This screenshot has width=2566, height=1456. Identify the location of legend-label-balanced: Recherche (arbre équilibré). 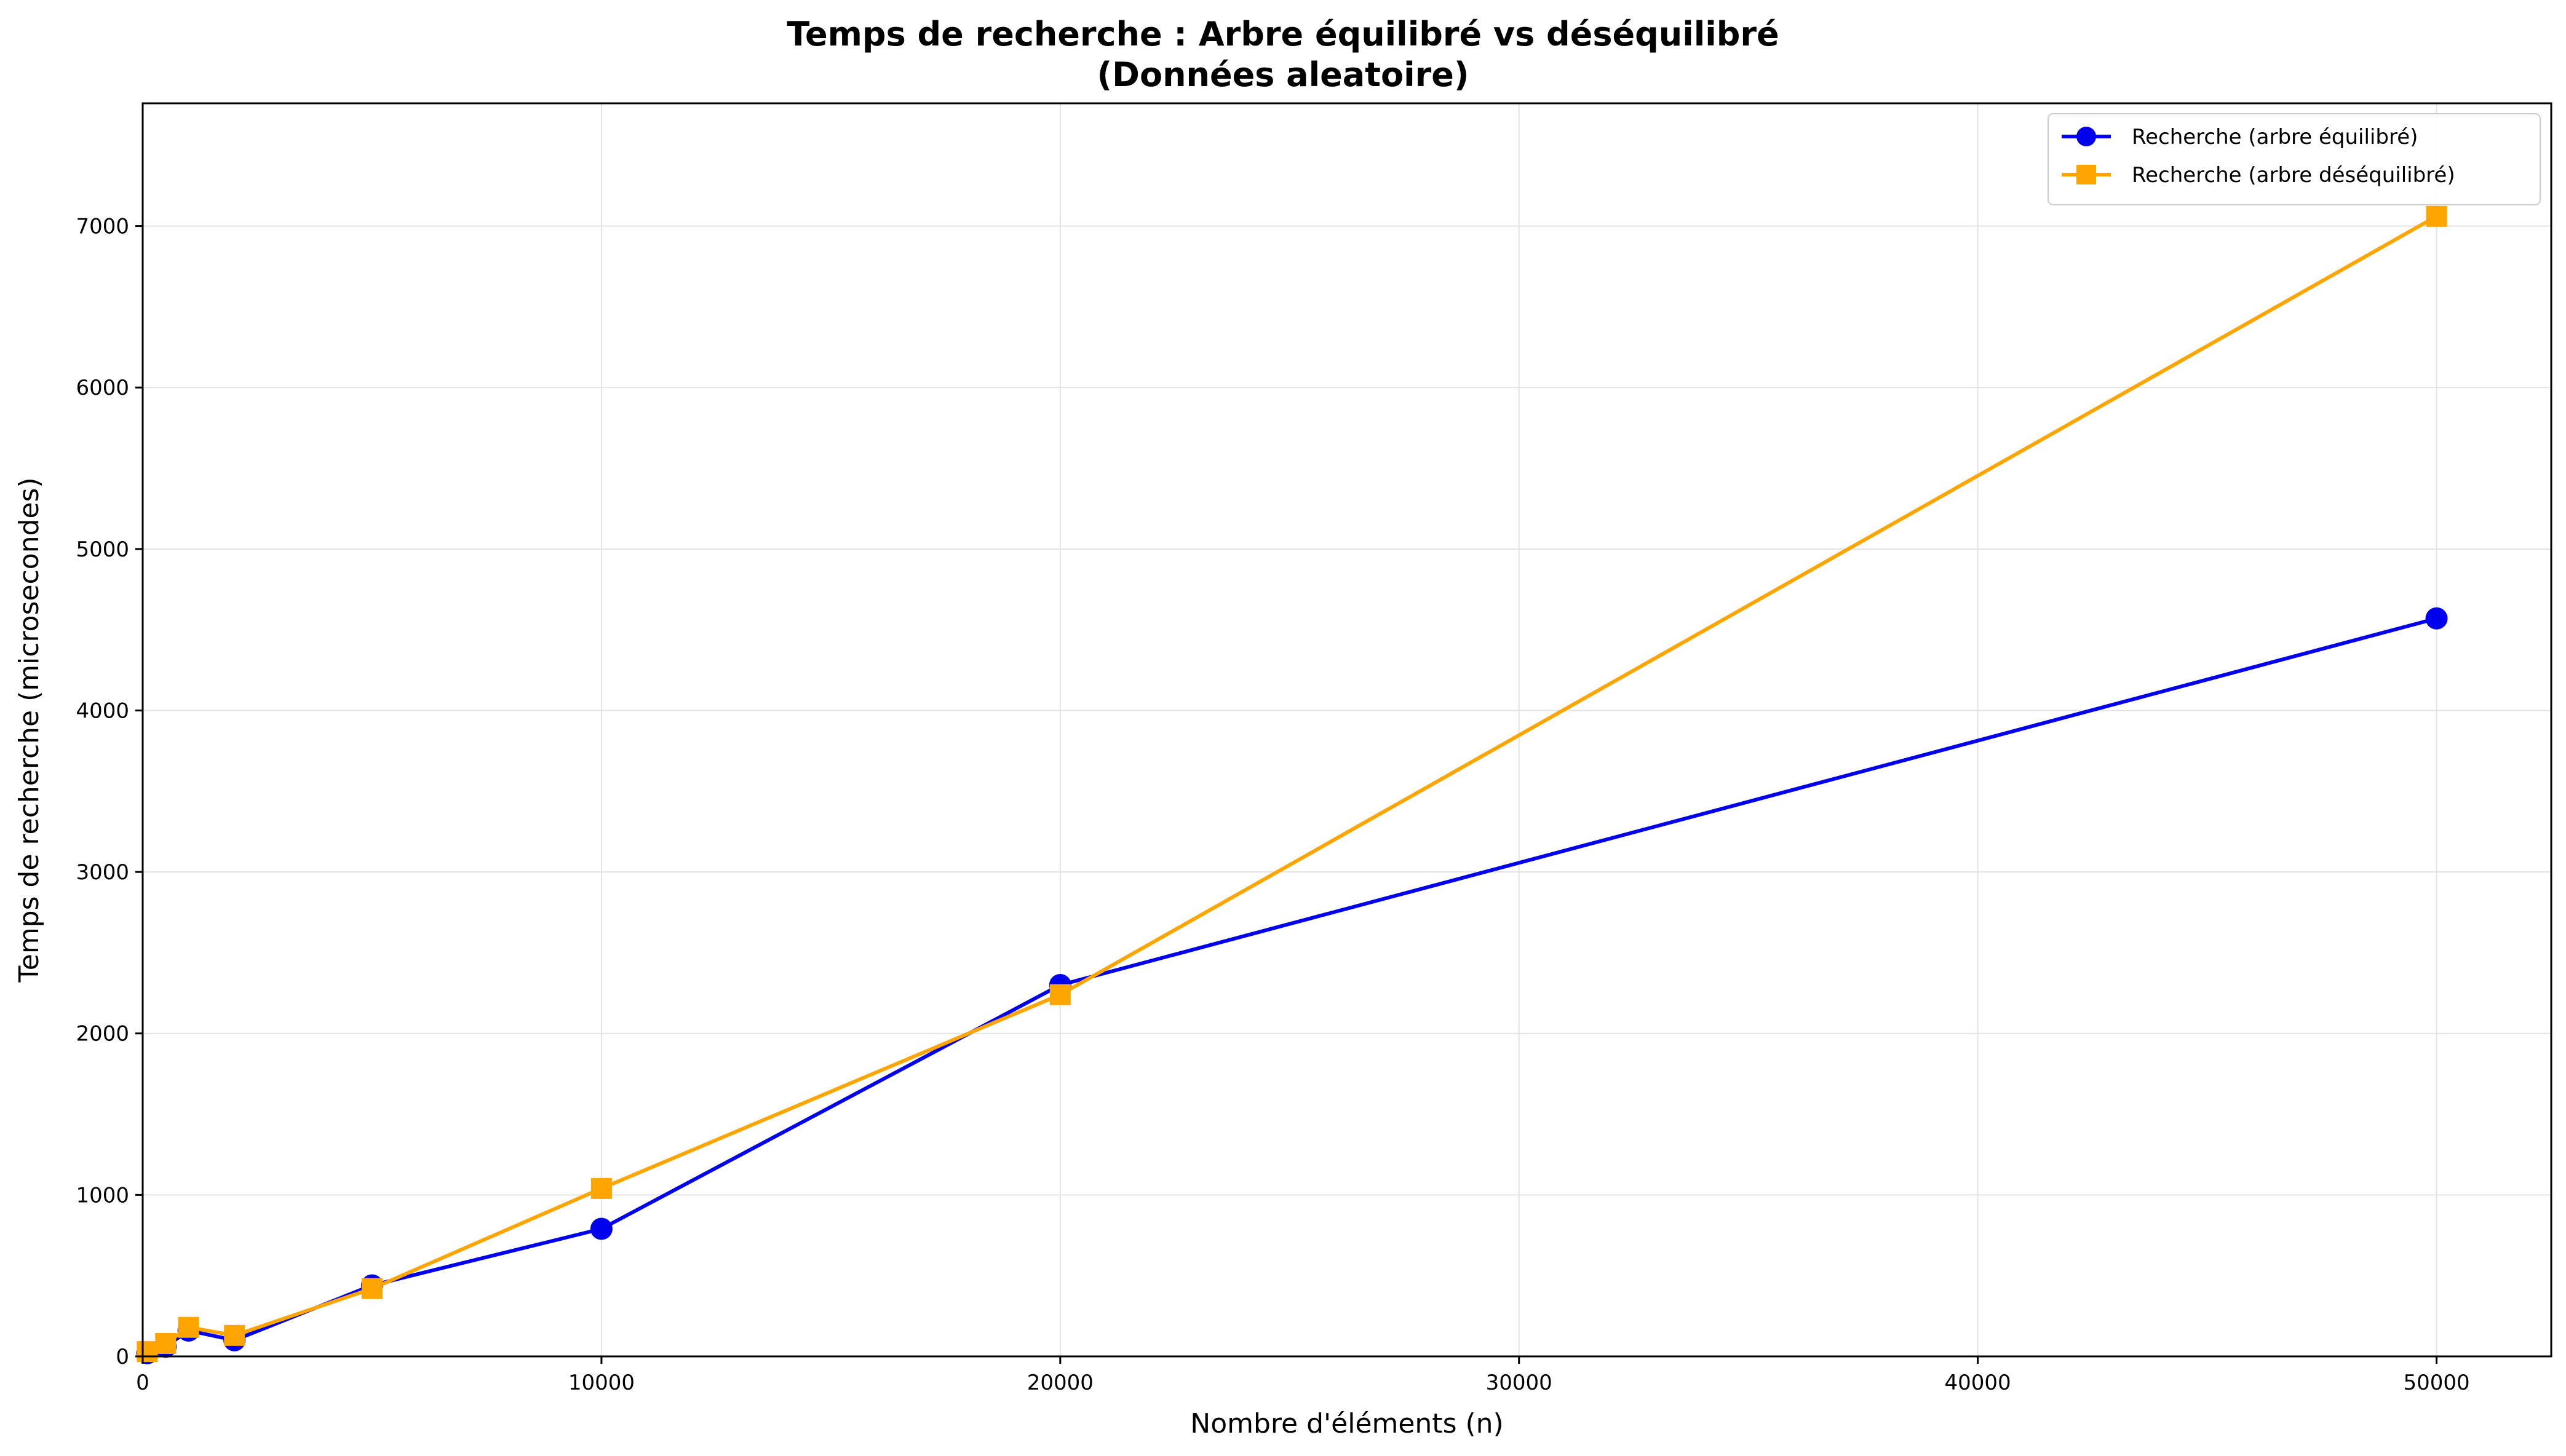
(2275, 137).